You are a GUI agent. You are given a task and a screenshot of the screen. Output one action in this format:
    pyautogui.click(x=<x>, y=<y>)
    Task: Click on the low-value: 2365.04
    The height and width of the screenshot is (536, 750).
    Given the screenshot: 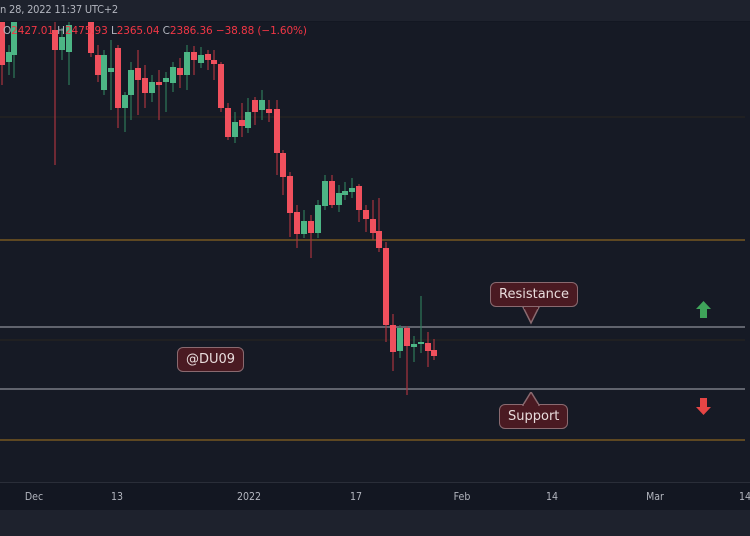 What is the action you would take?
    pyautogui.click(x=138, y=31)
    